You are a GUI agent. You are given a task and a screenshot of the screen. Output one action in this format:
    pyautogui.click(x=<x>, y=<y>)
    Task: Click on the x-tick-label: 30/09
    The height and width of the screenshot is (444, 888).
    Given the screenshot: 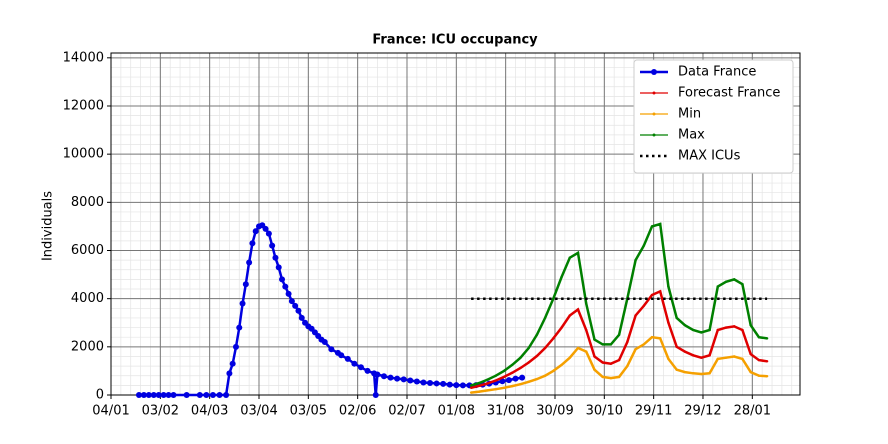 What is the action you would take?
    pyautogui.click(x=554, y=411)
    